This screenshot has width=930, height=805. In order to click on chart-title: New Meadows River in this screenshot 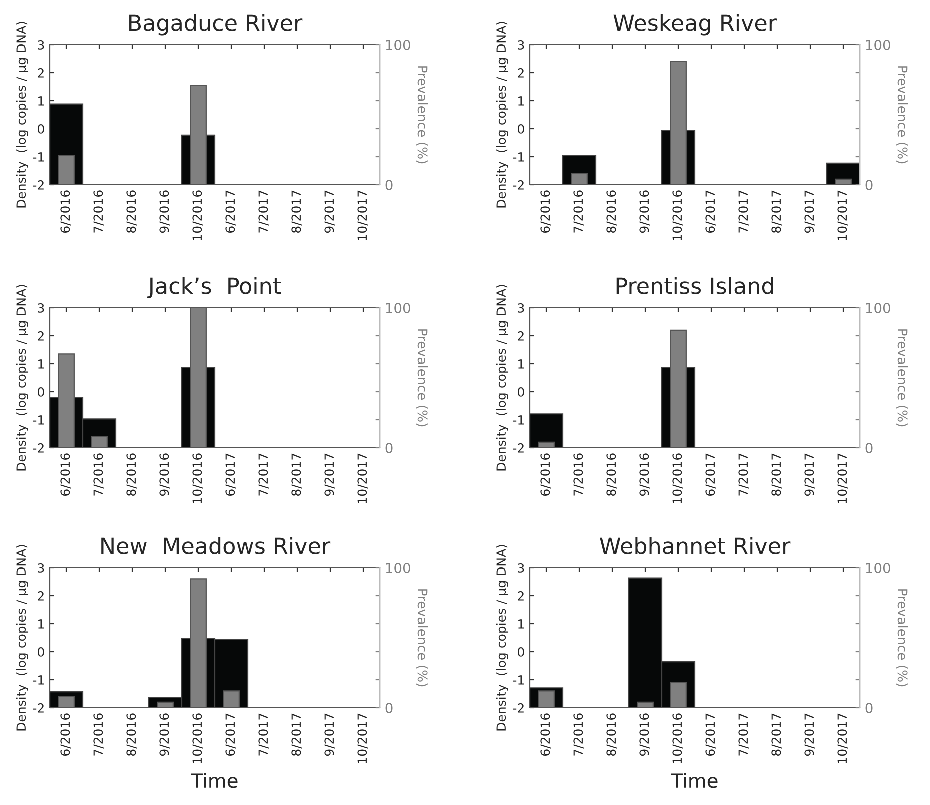, I will do `click(216, 545)`.